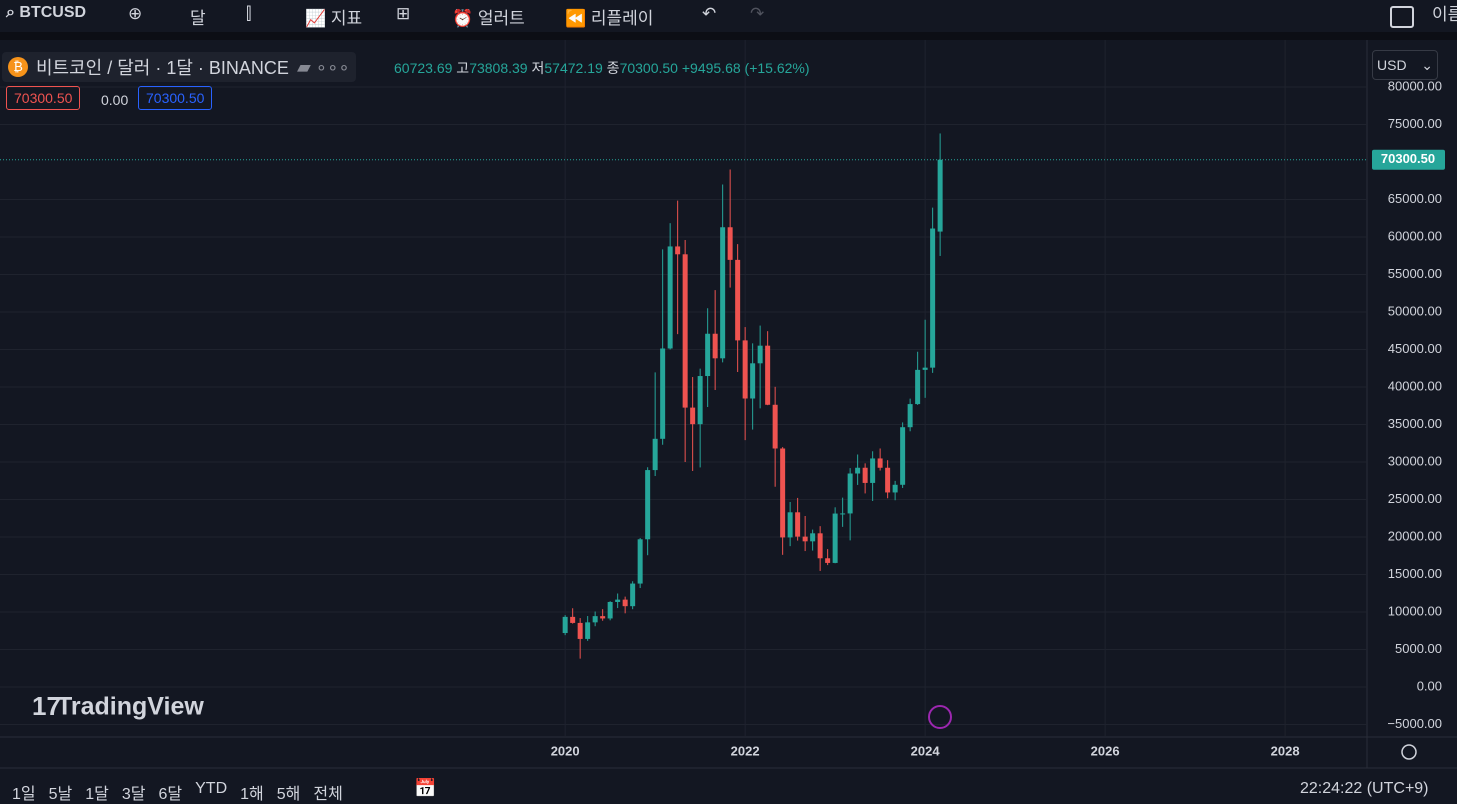 The image size is (1457, 804). I want to click on symbol: ⌕ BTCUSD, so click(46, 12).